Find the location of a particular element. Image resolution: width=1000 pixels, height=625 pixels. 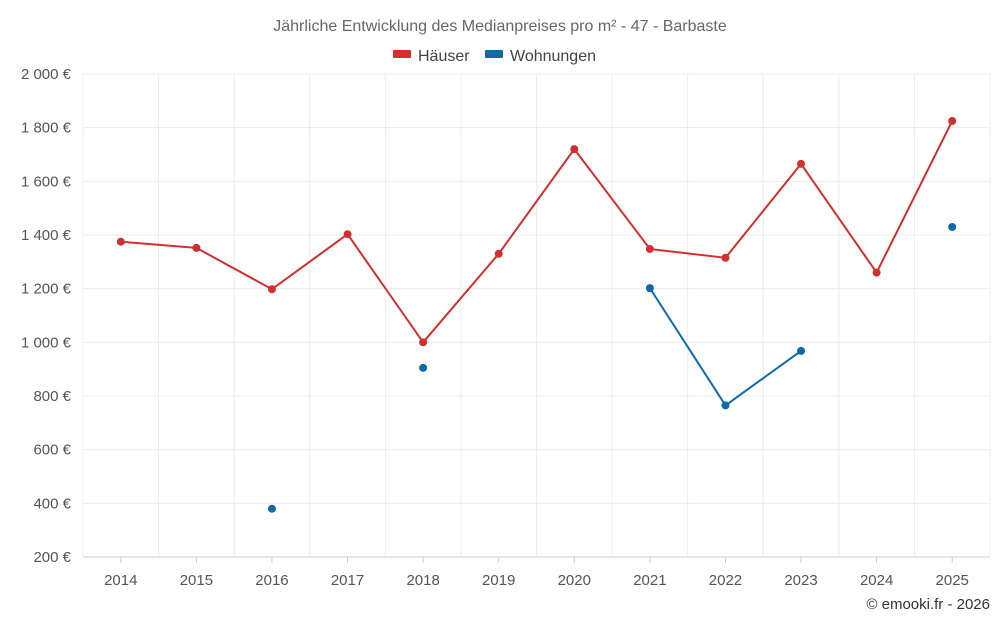

x-tick-label: 2021 is located at coordinates (649, 580).